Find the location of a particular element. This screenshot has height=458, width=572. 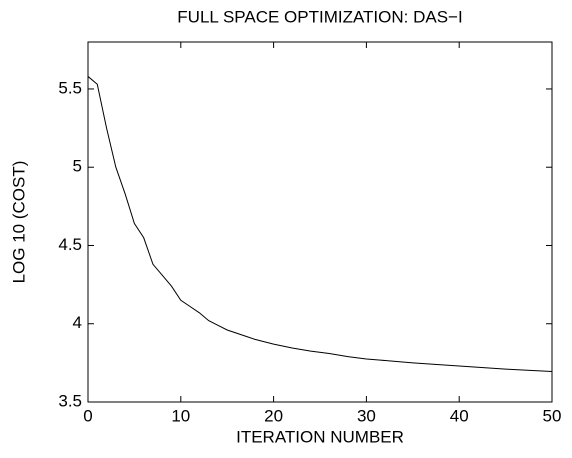

y-tick-label: 5 is located at coordinates (77, 166).